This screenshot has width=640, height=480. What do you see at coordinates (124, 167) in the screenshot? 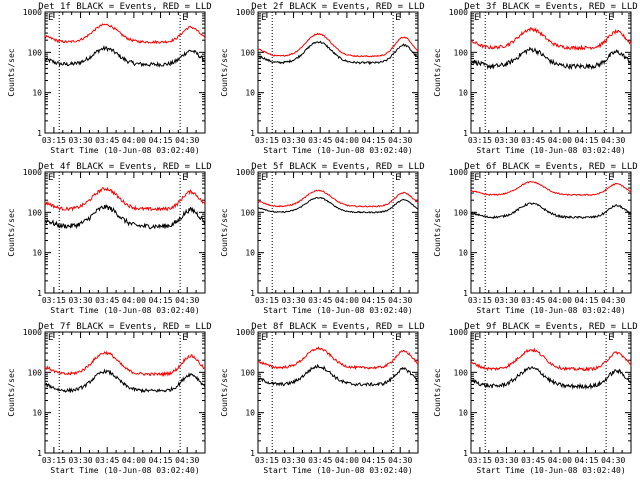
I see `chart-title: Det 4f BLACK = Events, RED = LLD` at bounding box center [124, 167].